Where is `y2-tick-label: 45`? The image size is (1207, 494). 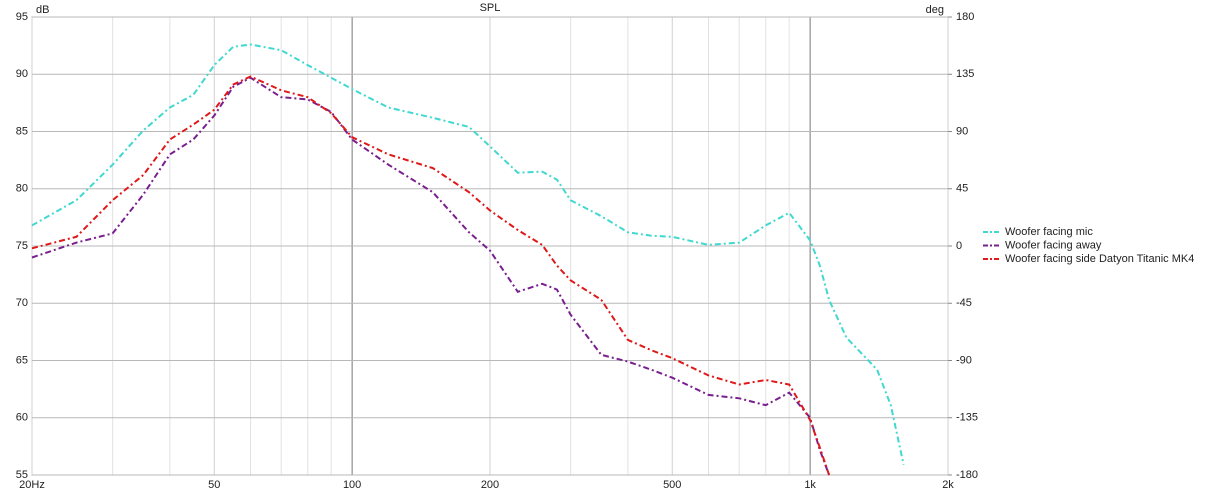
y2-tick-label: 45 is located at coordinates (962, 189).